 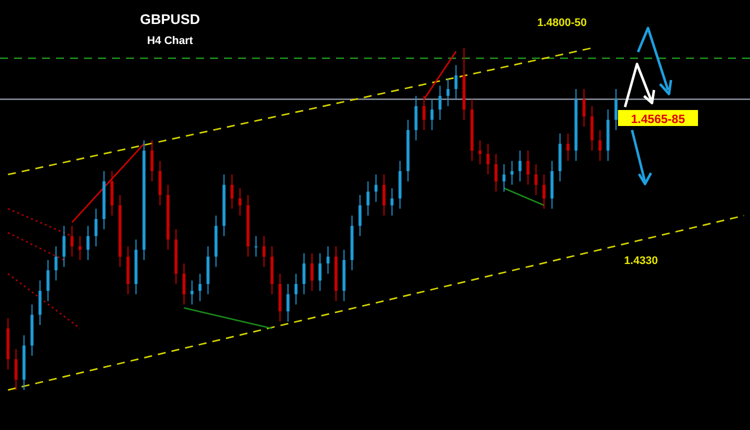 I want to click on text: 1.4800-50, so click(x=562, y=23).